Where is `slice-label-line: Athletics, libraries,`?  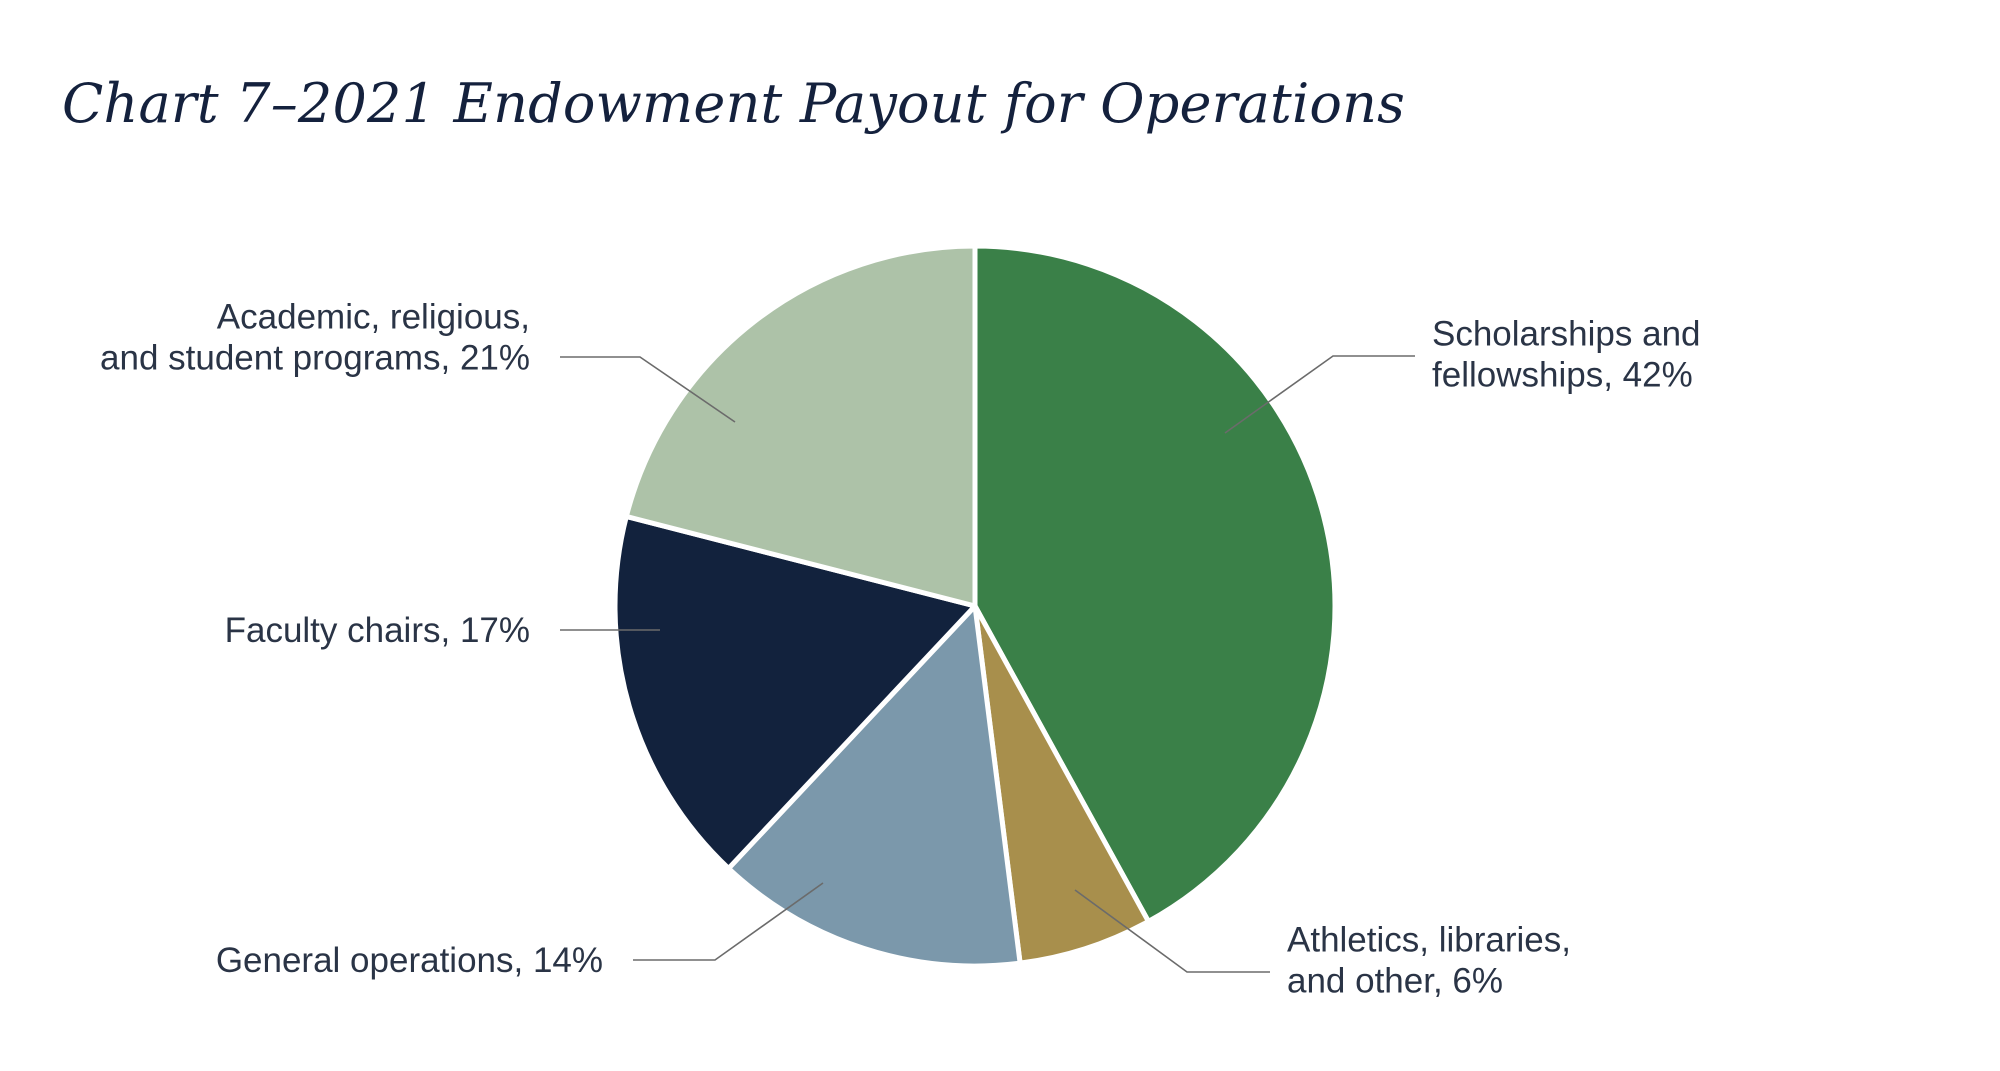 slice-label-line: Athletics, libraries, is located at coordinates (1429, 940).